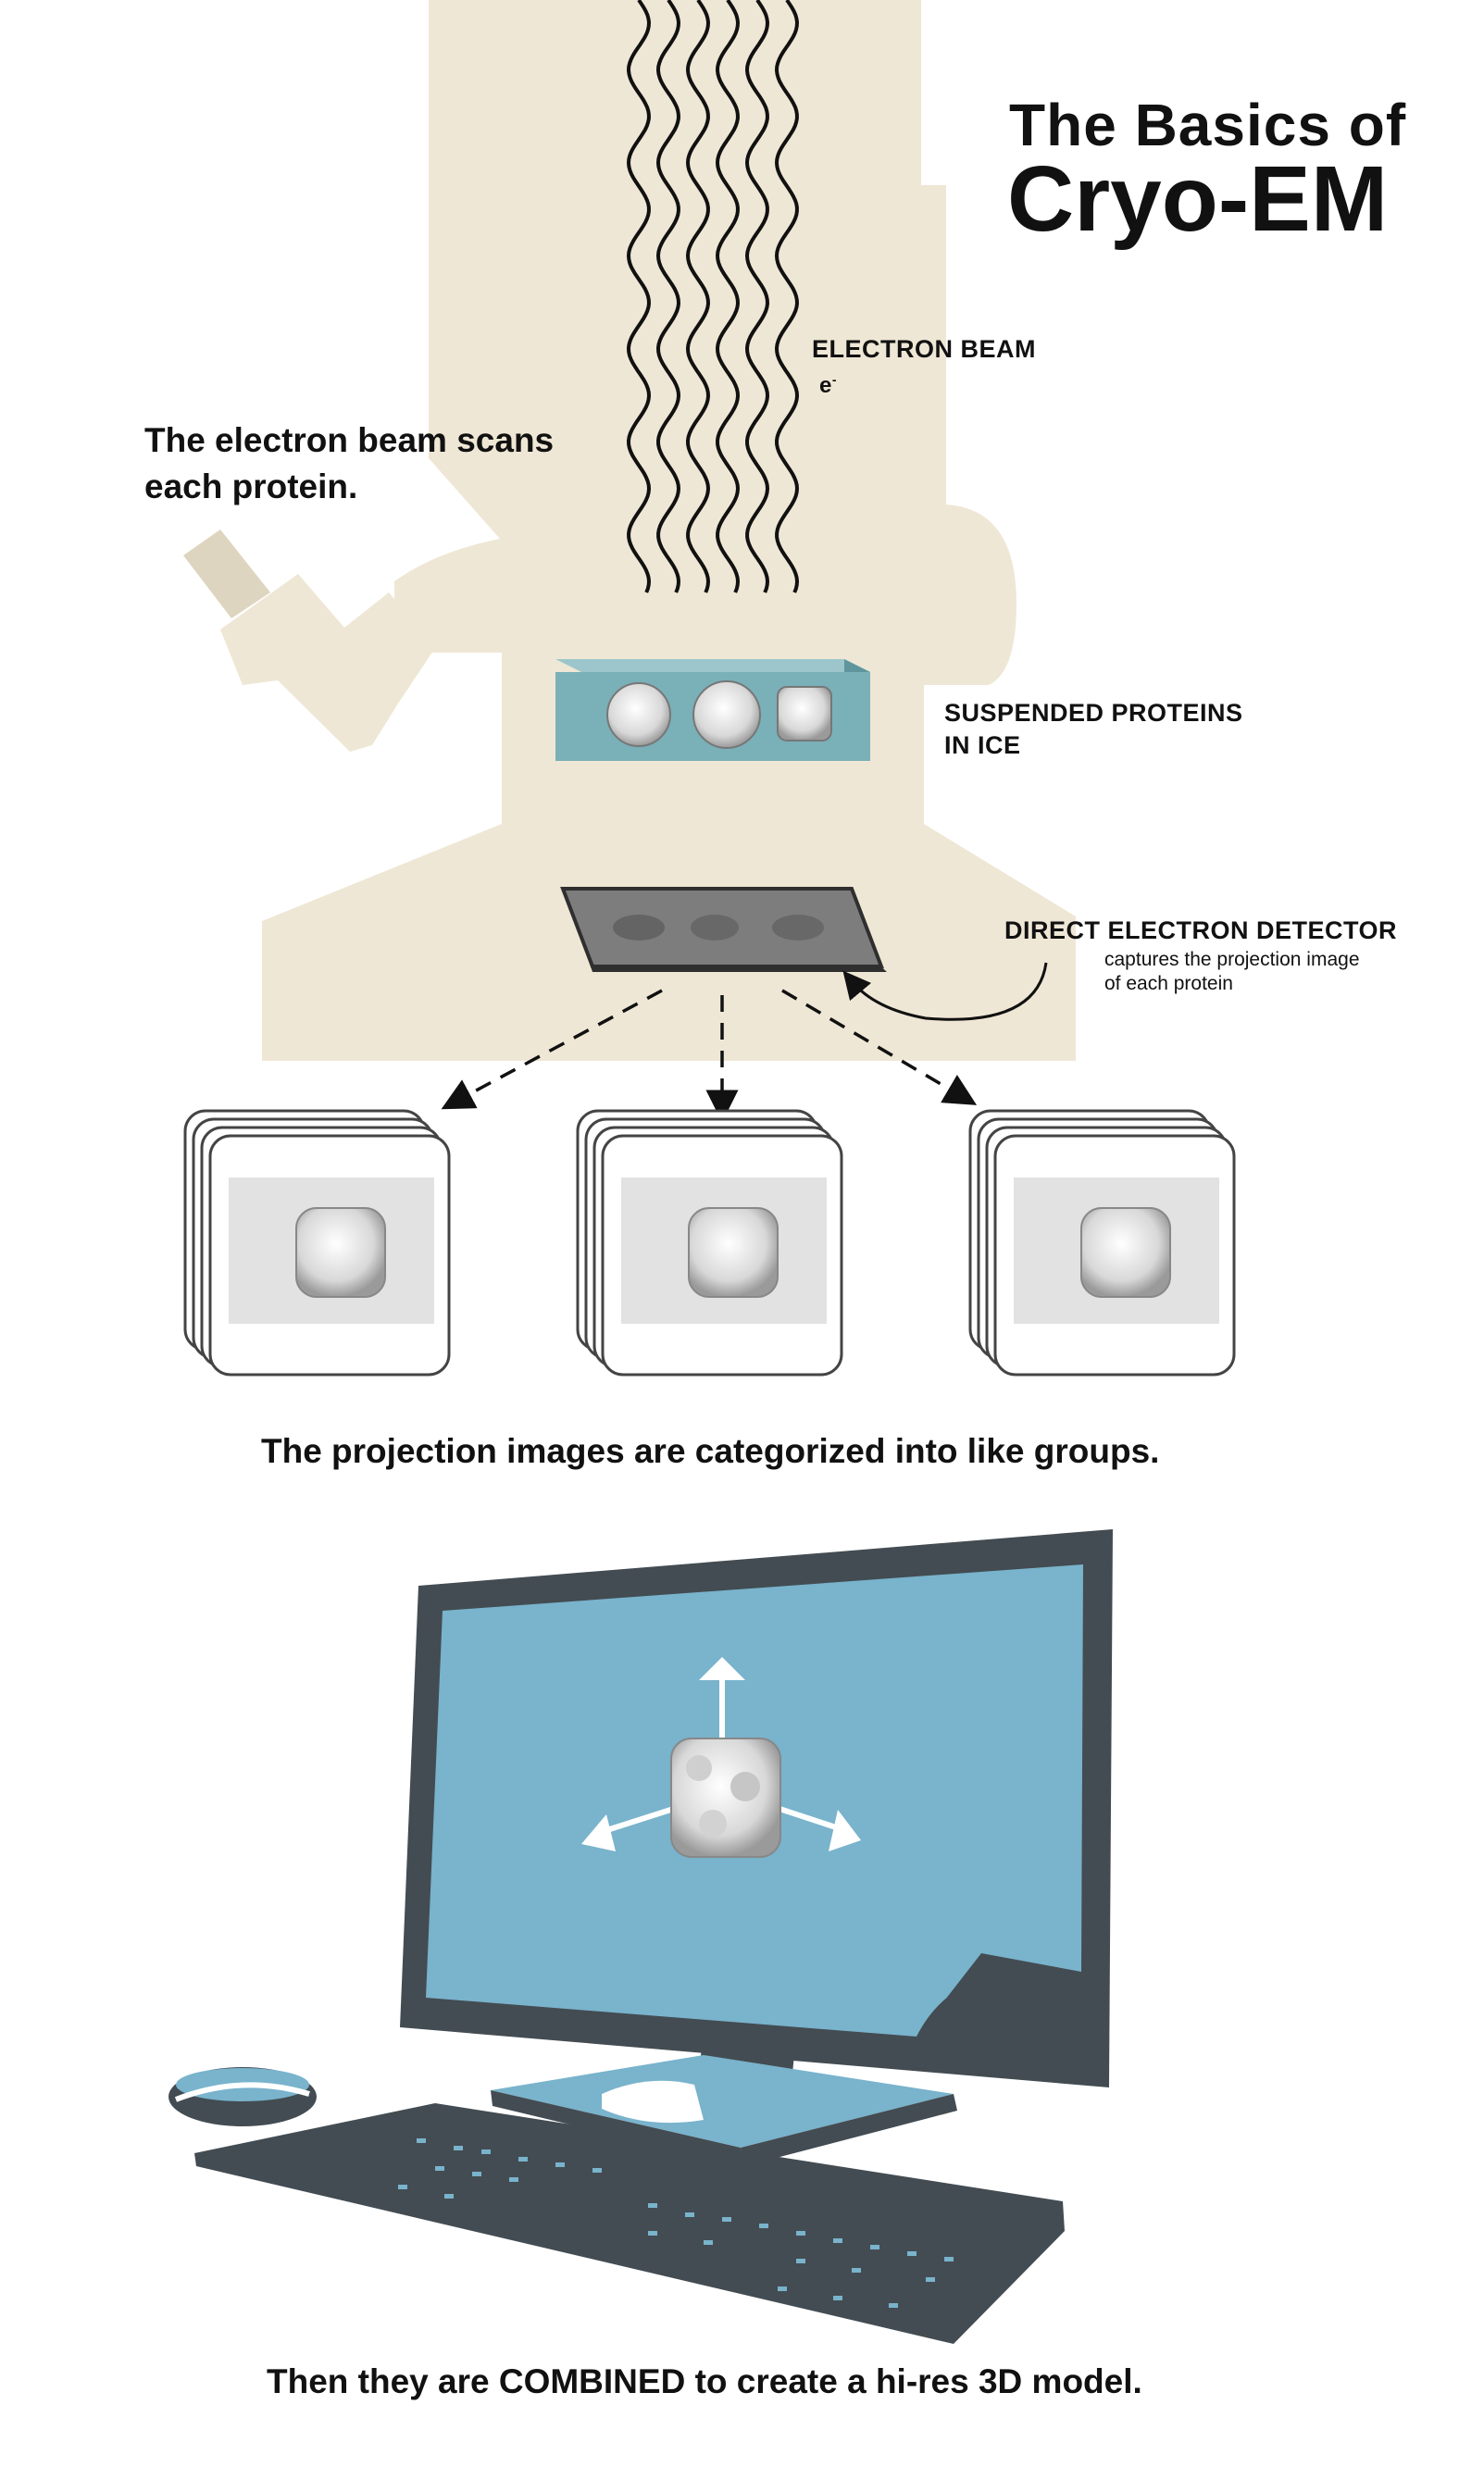 The image size is (1484, 2492). I want to click on label-electron-beam: ELECTRON BEAM, so click(924, 349).